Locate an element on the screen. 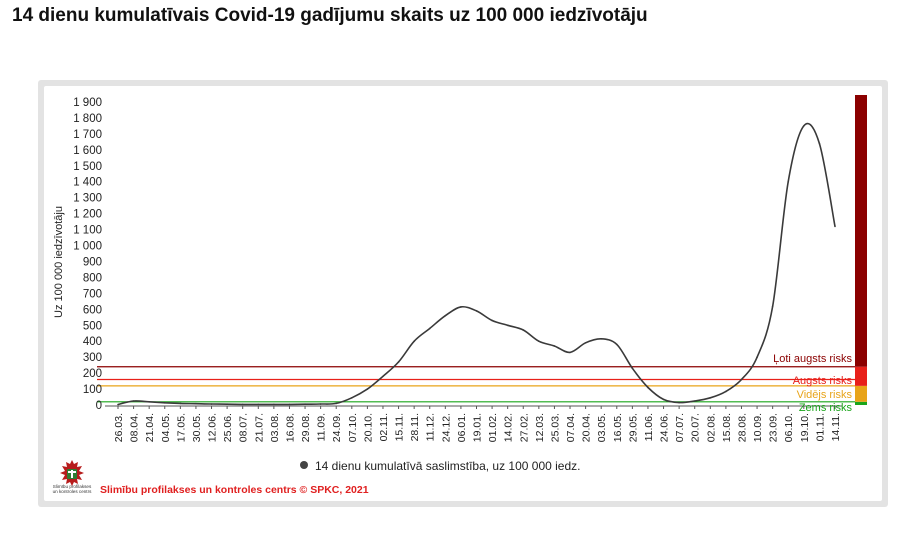 The image size is (918, 533). x-tick-label: 01.11. is located at coordinates (820, 427).